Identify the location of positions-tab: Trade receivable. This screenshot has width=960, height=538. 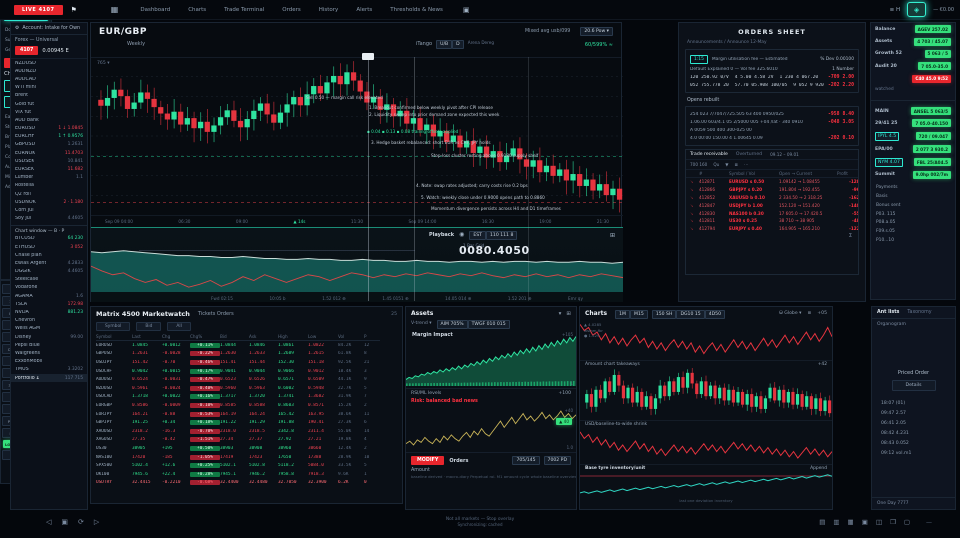
(709, 154).